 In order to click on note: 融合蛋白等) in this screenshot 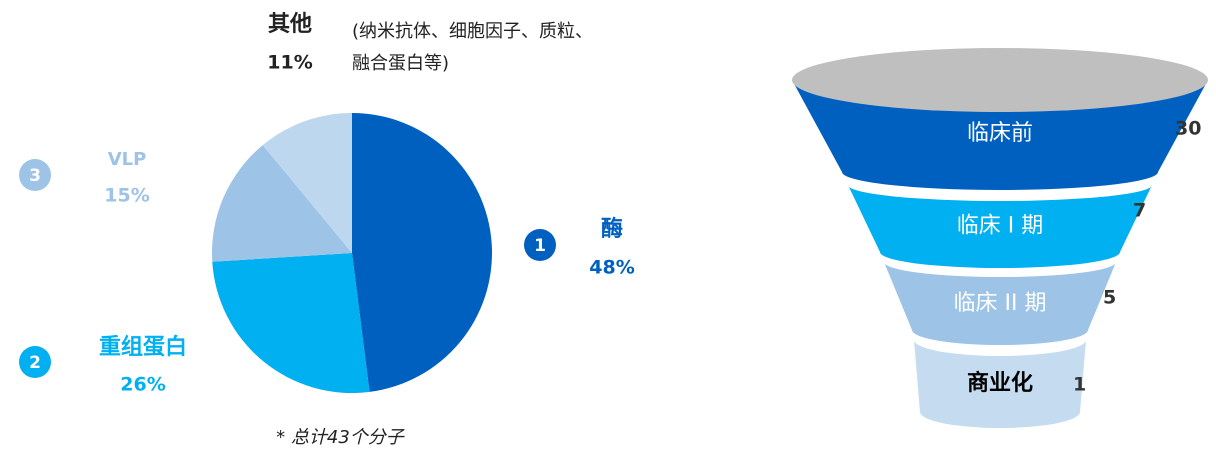, I will do `click(400, 63)`.